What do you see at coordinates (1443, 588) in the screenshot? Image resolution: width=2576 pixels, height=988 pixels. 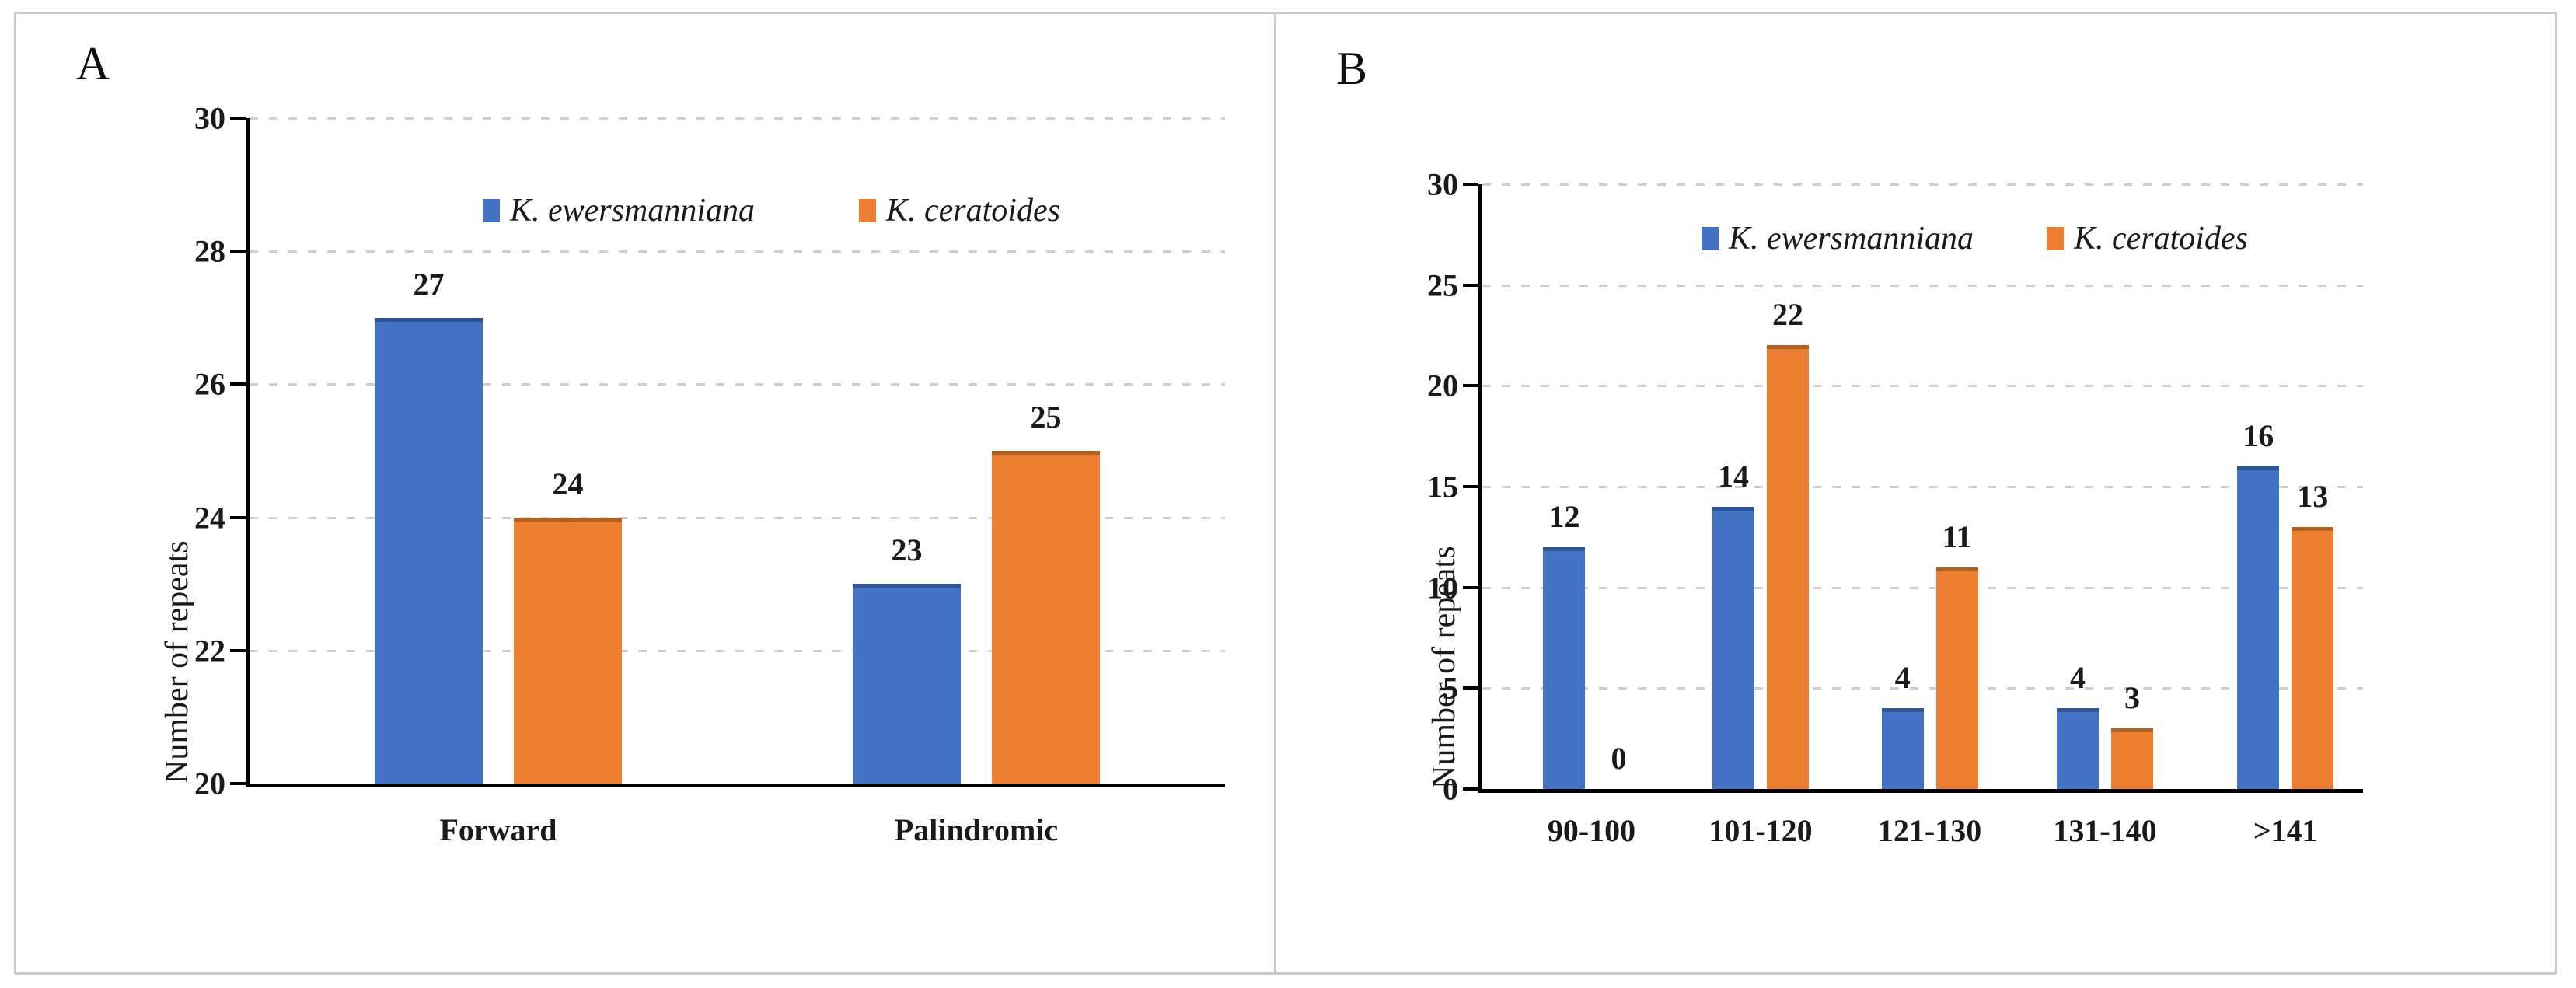 I see `y-tick-label: 10` at bounding box center [1443, 588].